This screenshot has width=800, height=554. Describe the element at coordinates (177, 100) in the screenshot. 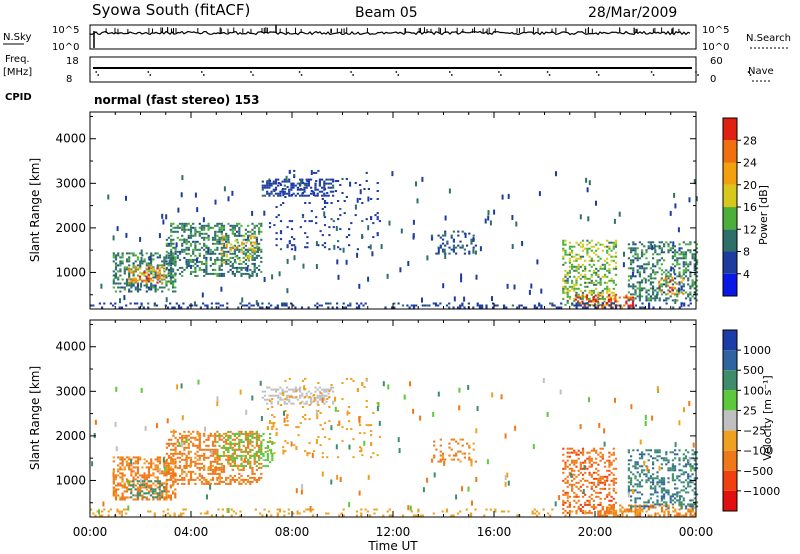

I see `cpid-value: normal (fast stereo) 153` at that location.